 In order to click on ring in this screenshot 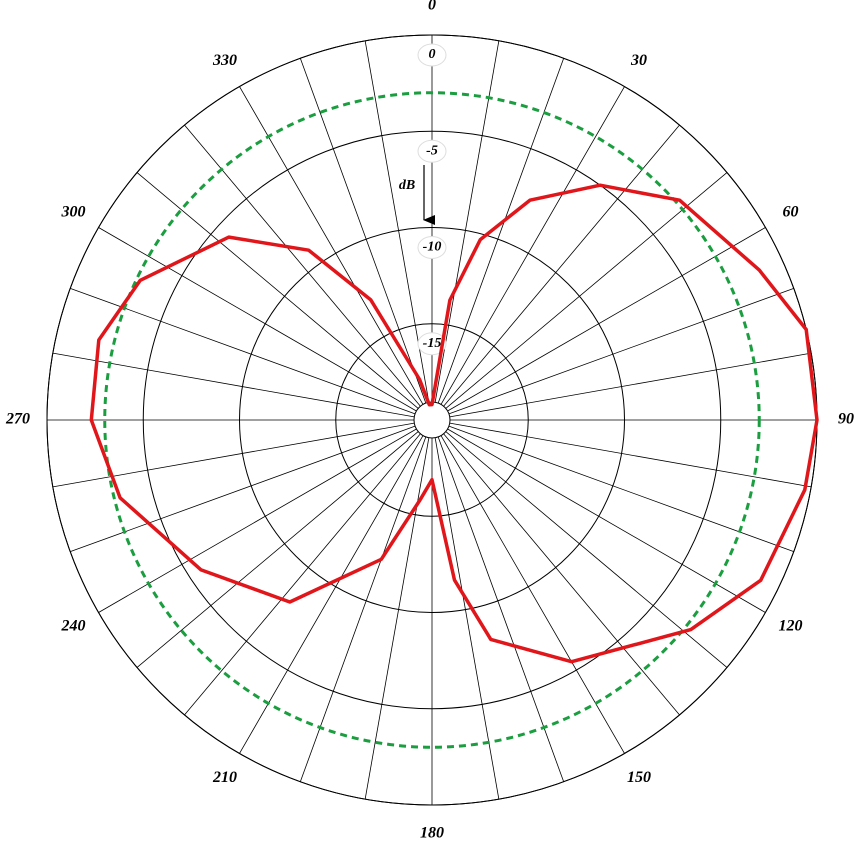, I will do `click(432, 420)`.